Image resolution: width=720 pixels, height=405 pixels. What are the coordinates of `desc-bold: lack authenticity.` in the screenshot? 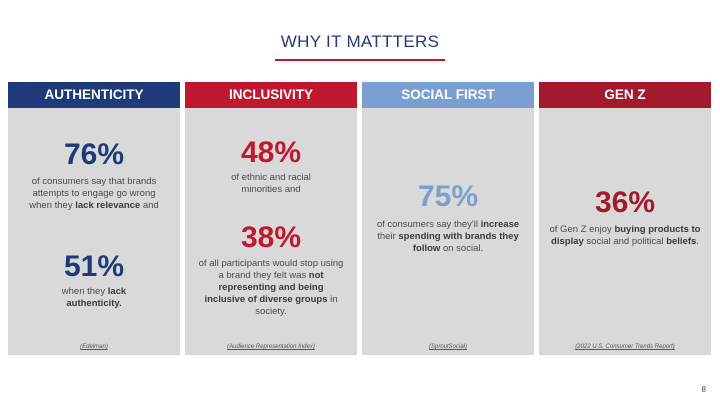 It's located at (96, 297).